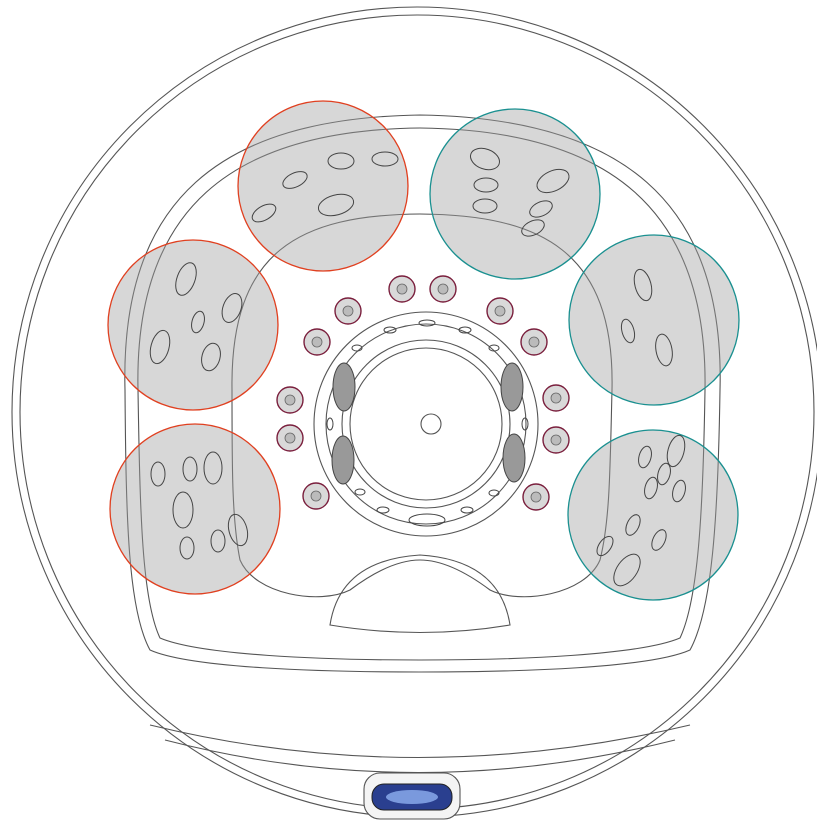 The height and width of the screenshot is (826, 817). I want to click on center, so click(426, 424).